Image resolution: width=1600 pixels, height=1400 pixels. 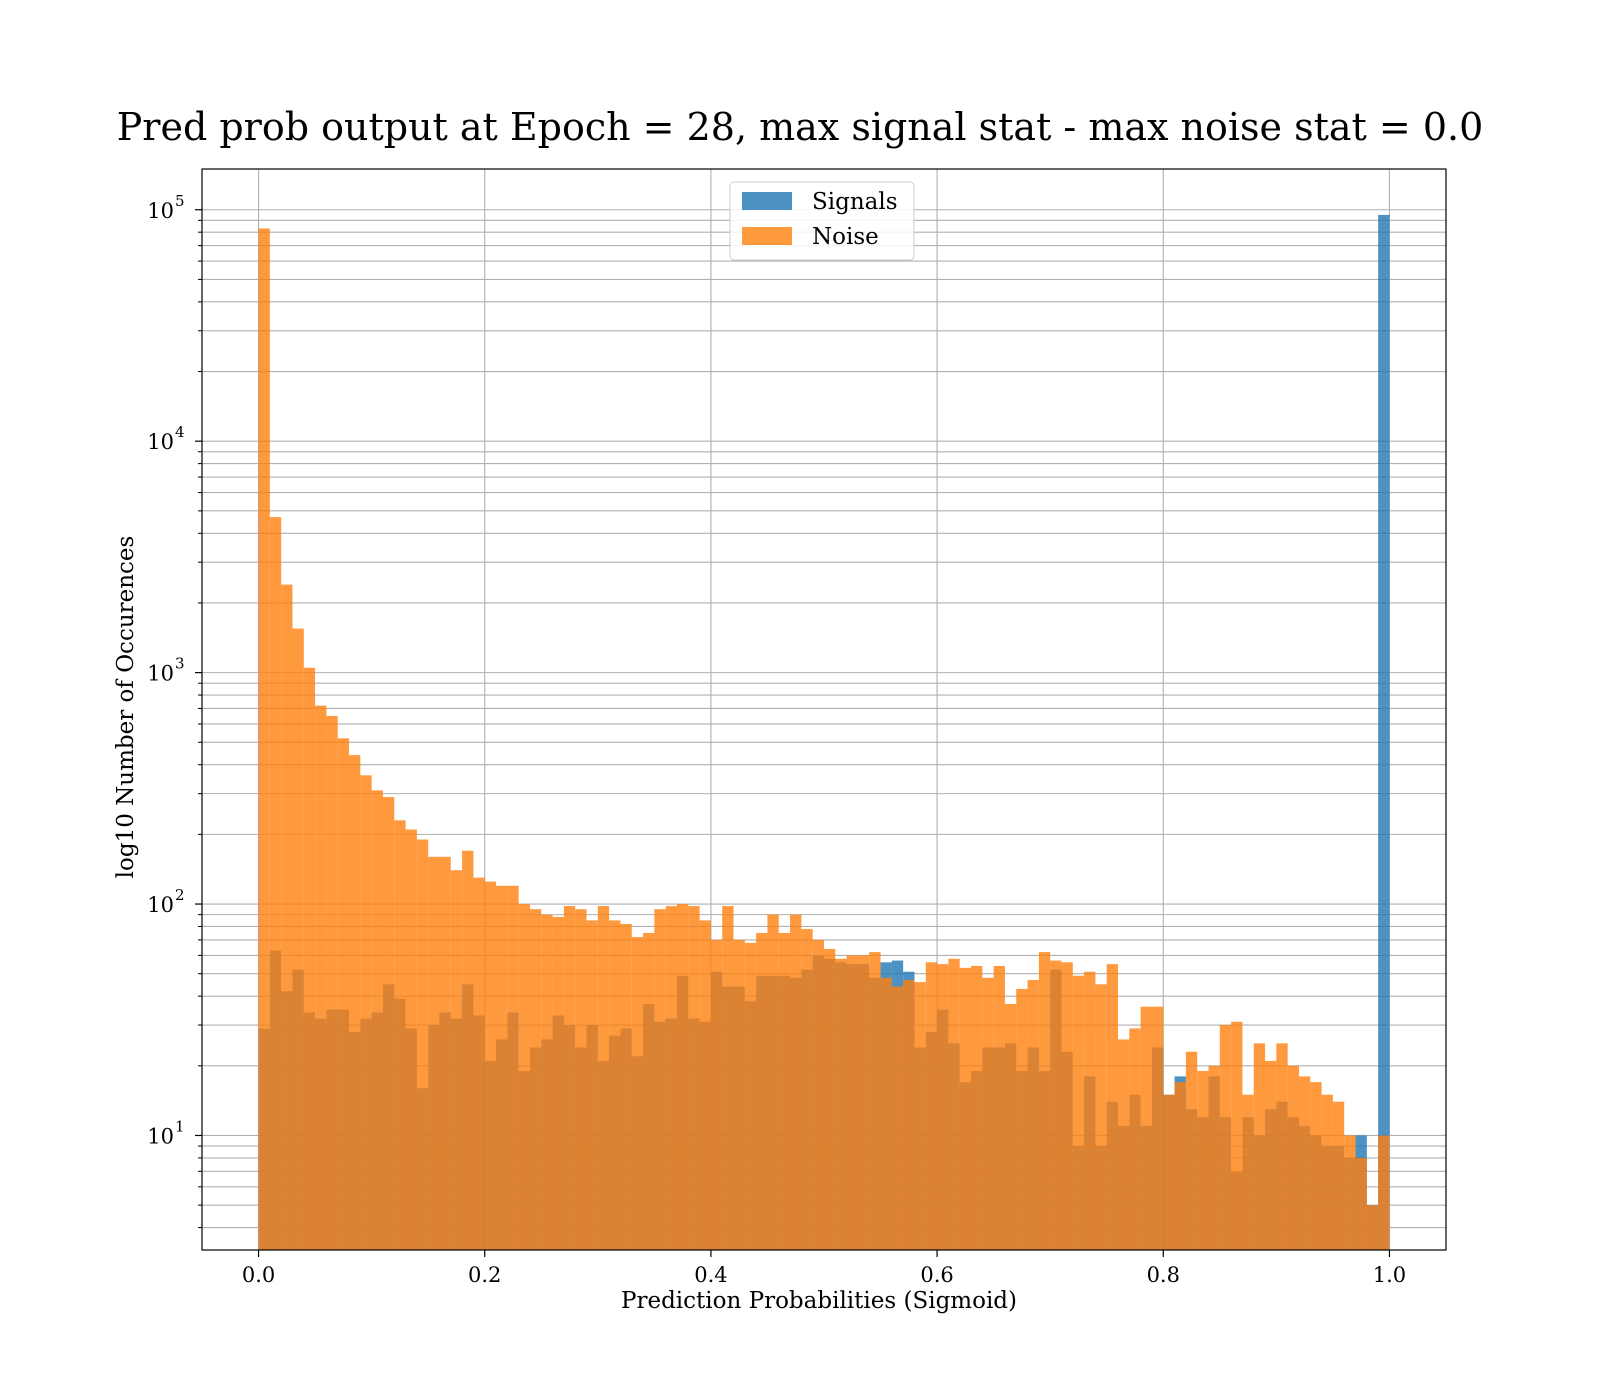 I want to click on x-tick-label: 1.0, so click(x=1389, y=1275).